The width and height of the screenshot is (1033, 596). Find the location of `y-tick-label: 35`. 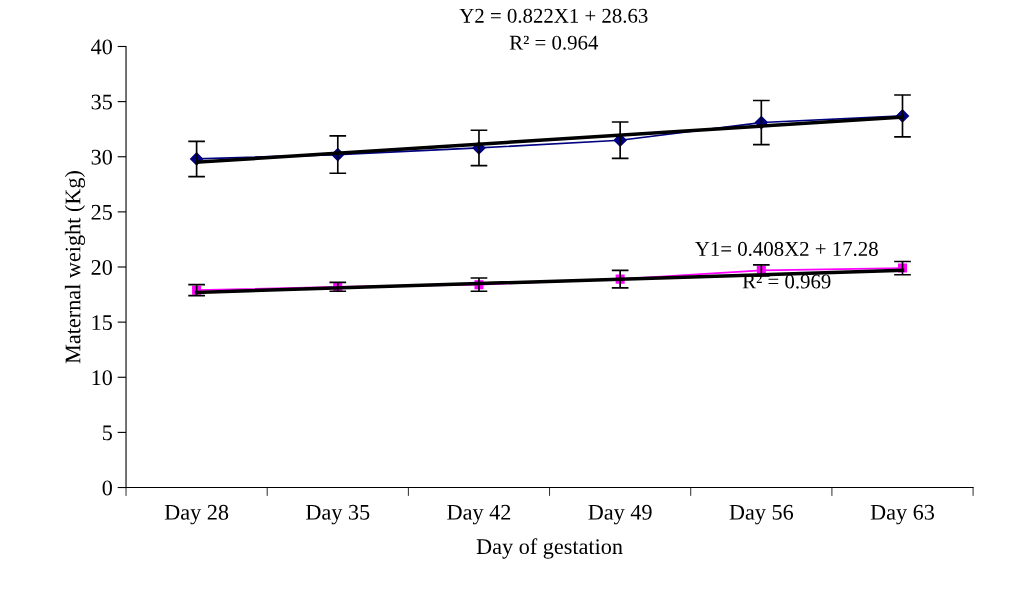

y-tick-label: 35 is located at coordinates (101, 102).